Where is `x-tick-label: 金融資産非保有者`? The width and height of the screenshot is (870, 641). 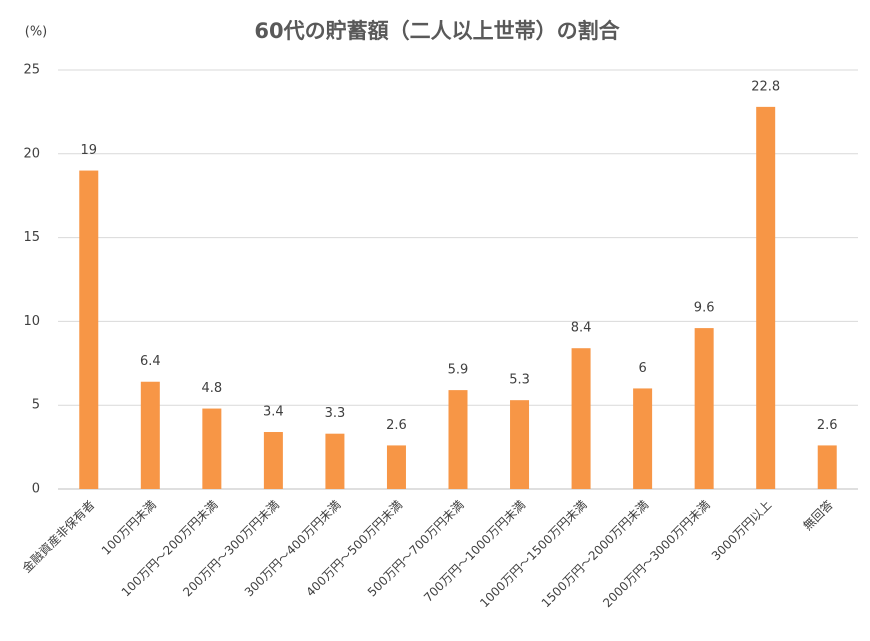 x-tick-label: 金融資産非保有者 is located at coordinates (58, 536).